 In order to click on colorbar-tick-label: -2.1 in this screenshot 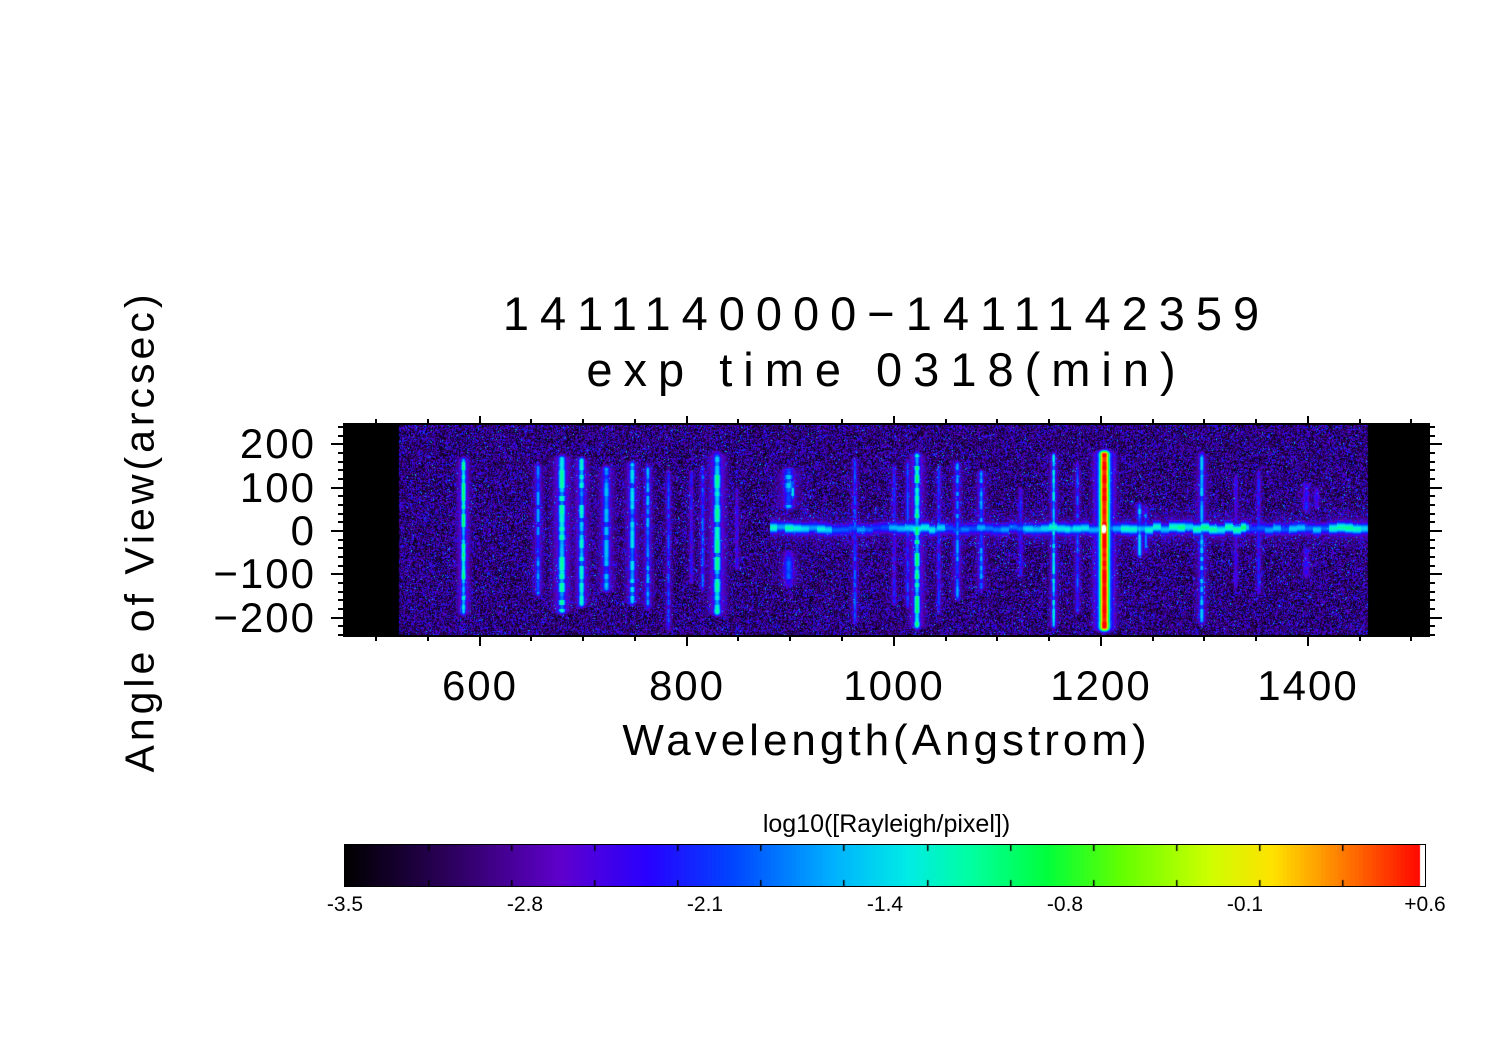, I will do `click(705, 904)`.